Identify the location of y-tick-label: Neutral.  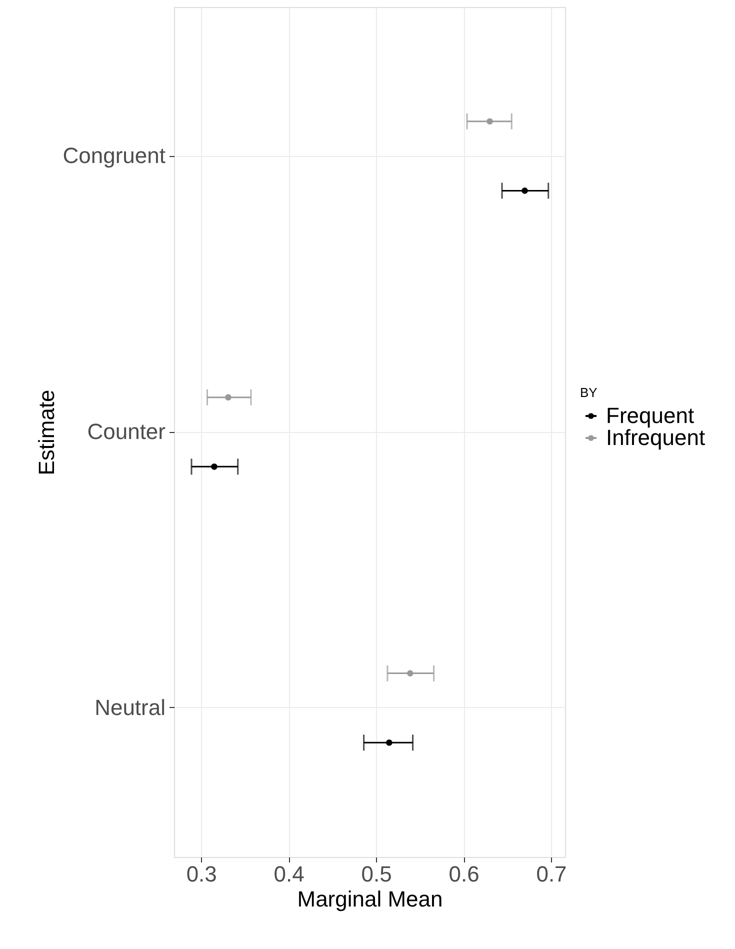
(130, 707).